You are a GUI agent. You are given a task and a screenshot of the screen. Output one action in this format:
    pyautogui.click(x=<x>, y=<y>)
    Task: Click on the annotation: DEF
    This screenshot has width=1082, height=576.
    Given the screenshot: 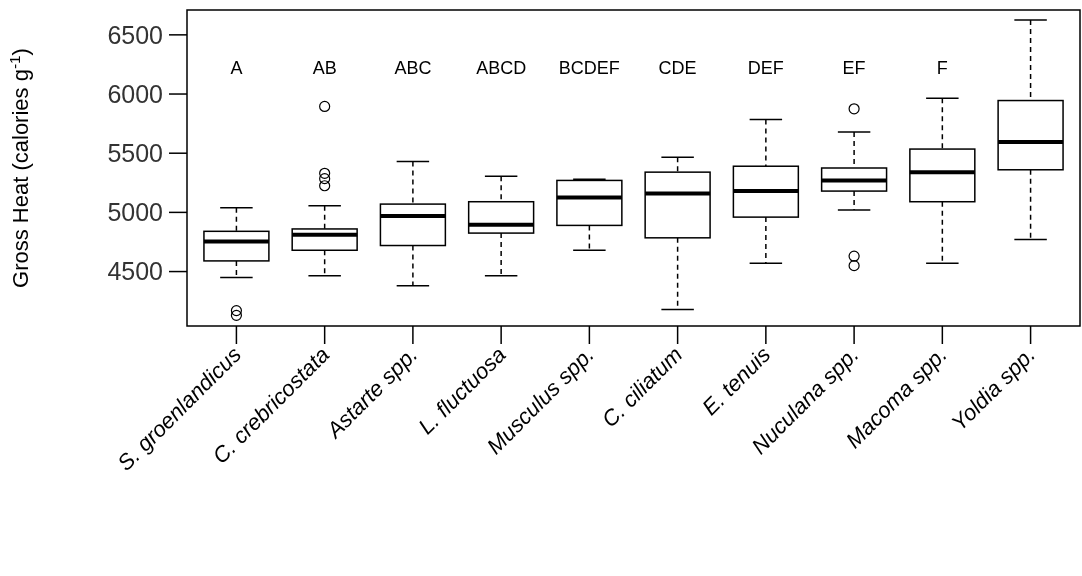 What is the action you would take?
    pyautogui.click(x=765, y=68)
    